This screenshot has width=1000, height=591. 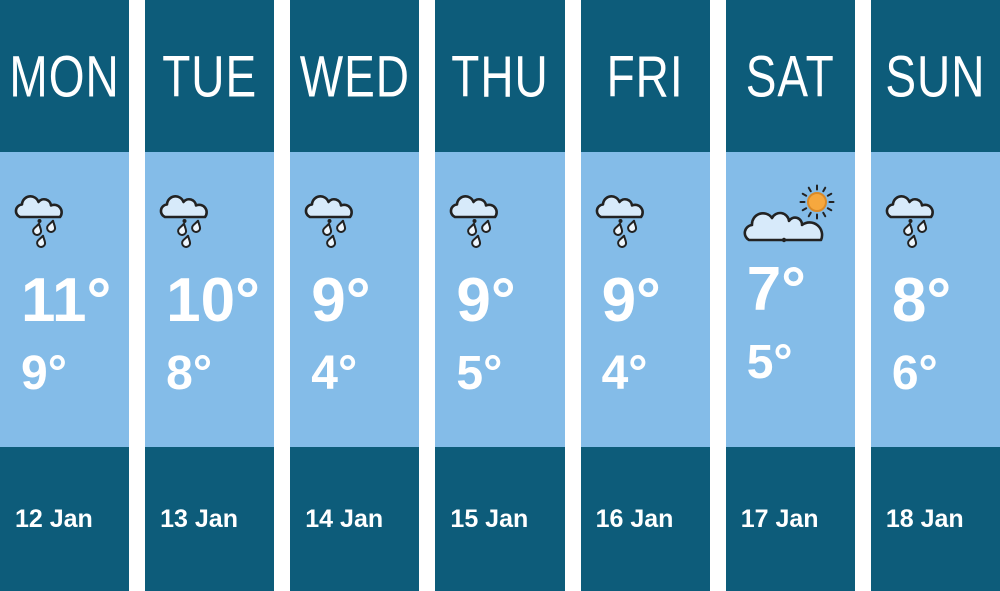 I want to click on day-footer: 15 Jan, so click(x=500, y=519).